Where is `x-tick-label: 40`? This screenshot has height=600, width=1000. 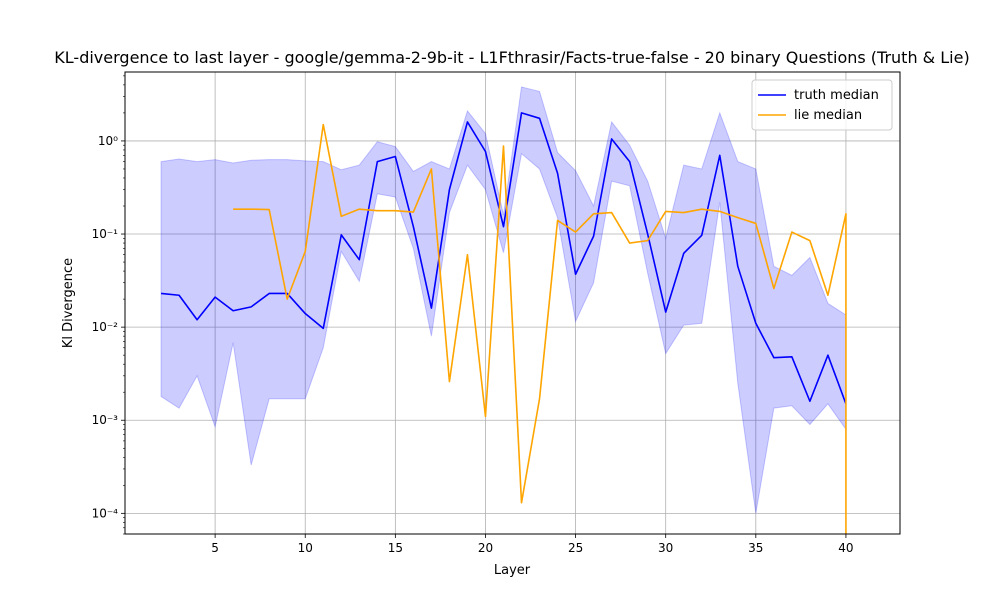 x-tick-label: 40 is located at coordinates (845, 548).